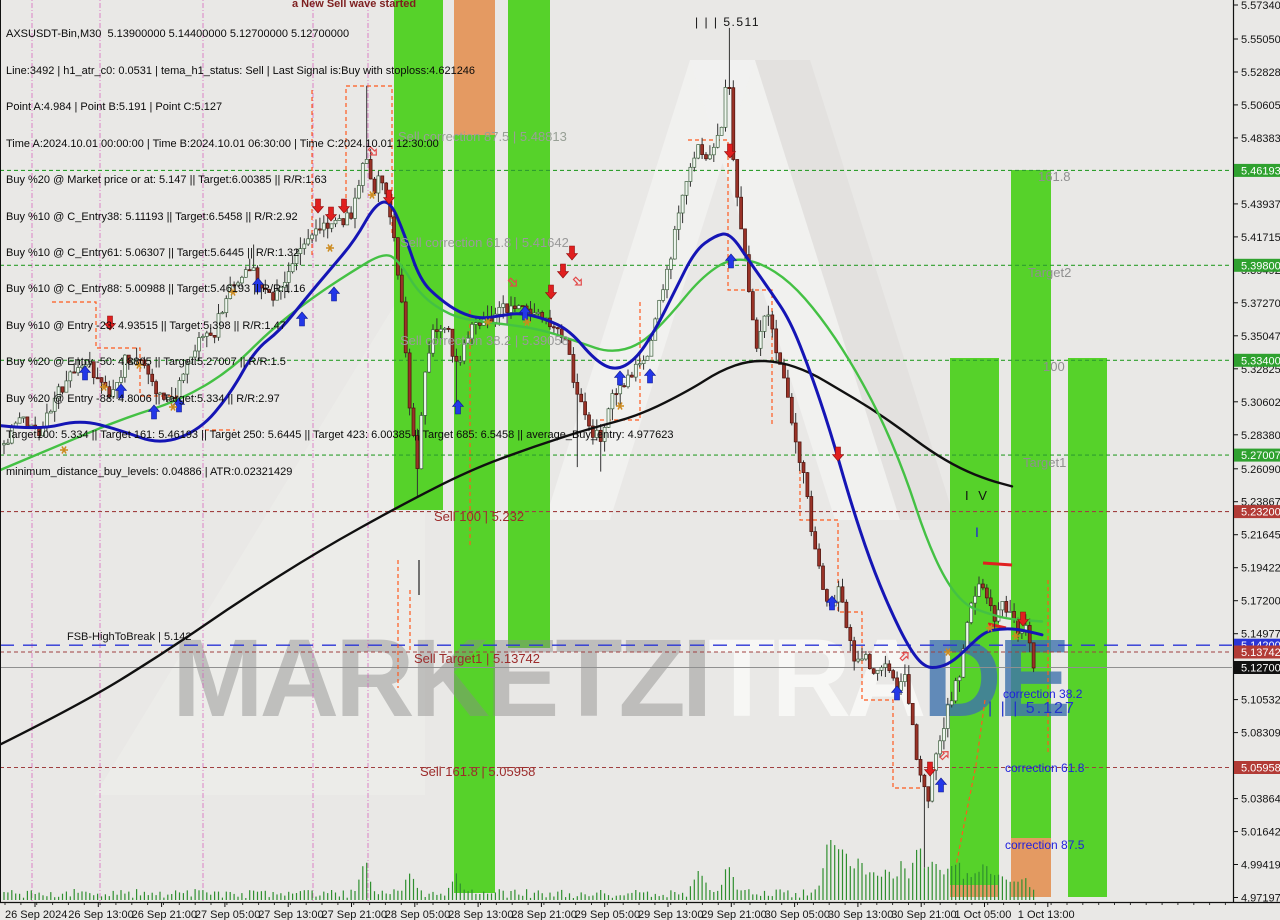 This screenshot has width=1280, height=920. Describe the element at coordinates (983, 914) in the screenshot. I see `time-axis-label: 1 Oct 05:00` at that location.